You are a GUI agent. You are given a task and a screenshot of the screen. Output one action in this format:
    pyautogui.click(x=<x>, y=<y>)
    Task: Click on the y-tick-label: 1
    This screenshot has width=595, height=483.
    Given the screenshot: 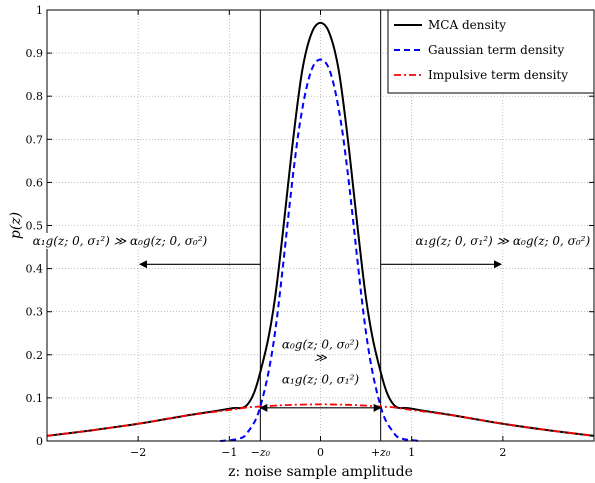 What is the action you would take?
    pyautogui.click(x=39, y=10)
    